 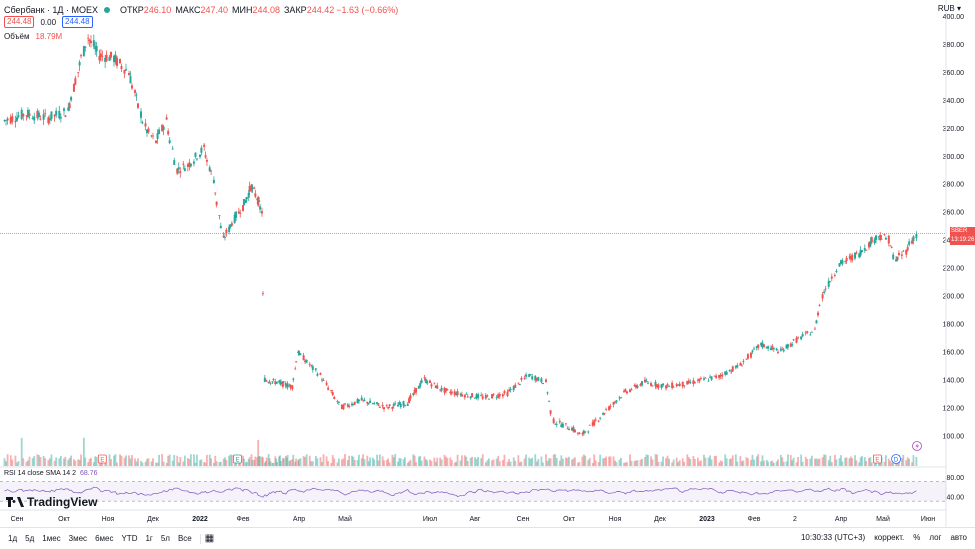 I want to click on bid-box: 244.48, so click(x=19, y=22).